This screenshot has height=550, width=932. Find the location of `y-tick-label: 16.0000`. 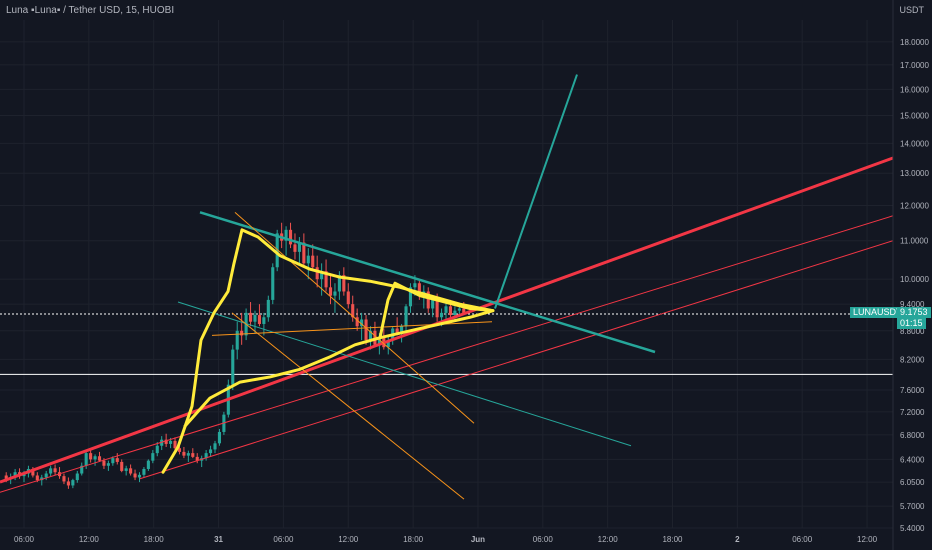

y-tick-label: 16.0000 is located at coordinates (914, 89).